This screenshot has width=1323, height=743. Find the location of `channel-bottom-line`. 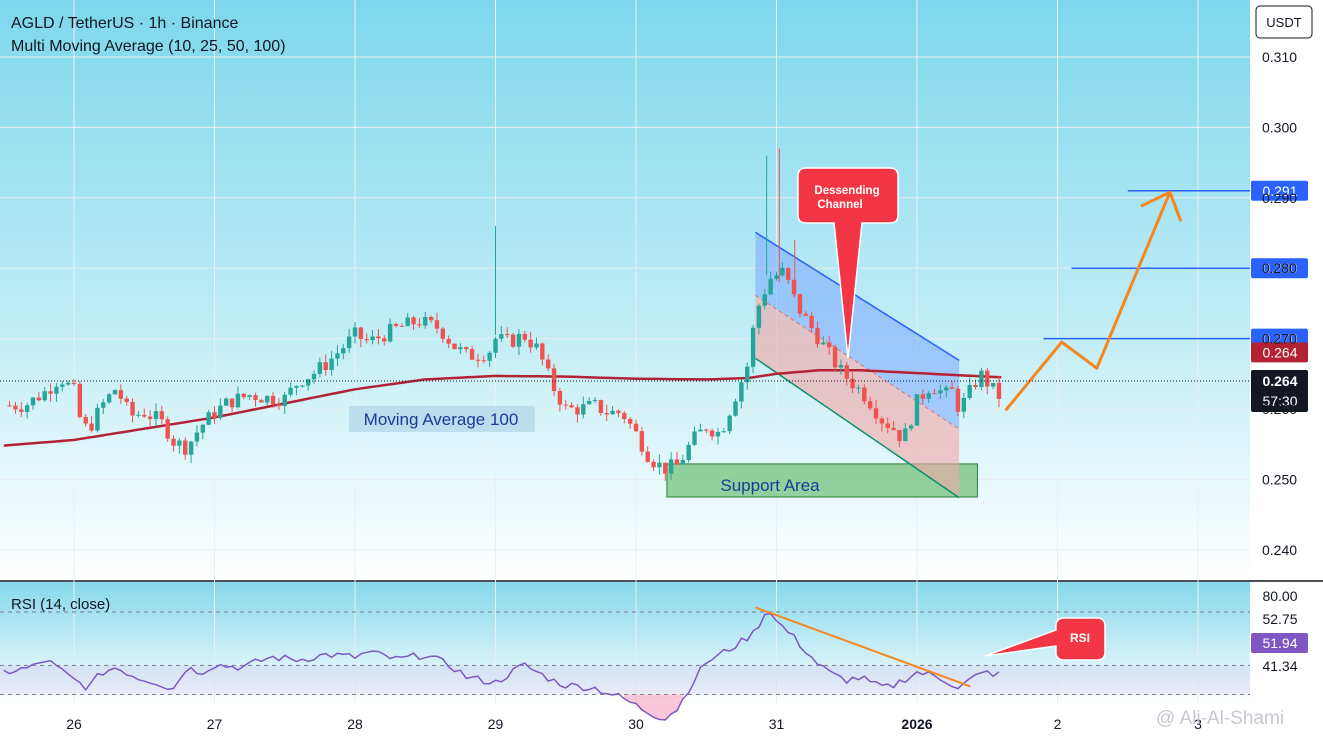

channel-bottom-line is located at coordinates (857, 428).